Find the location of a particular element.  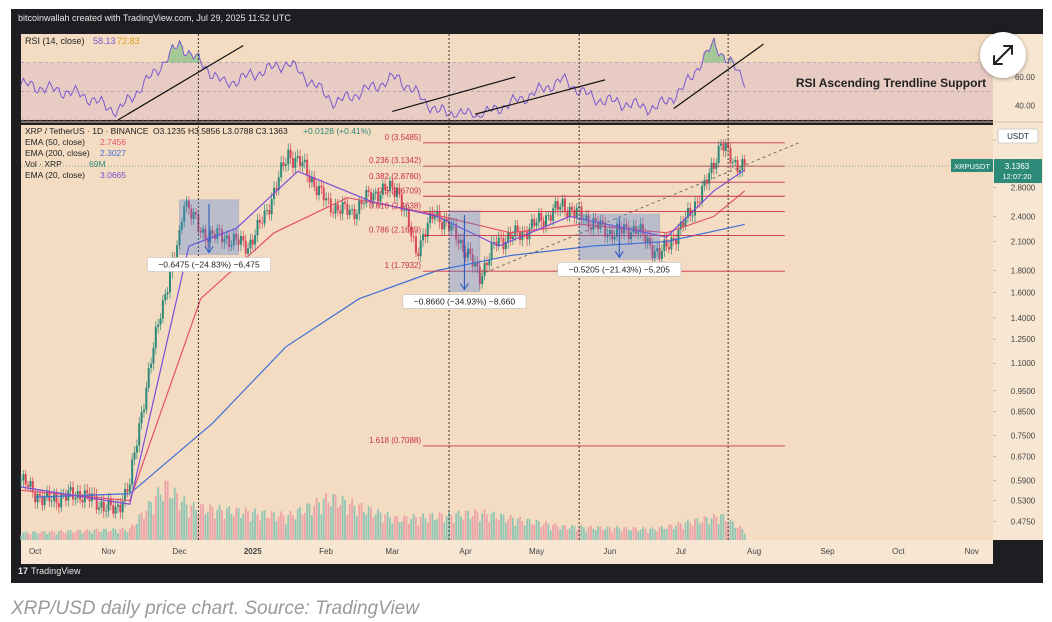

measure-label: −0.6475 (−24.83%) −6,475 is located at coordinates (209, 264).